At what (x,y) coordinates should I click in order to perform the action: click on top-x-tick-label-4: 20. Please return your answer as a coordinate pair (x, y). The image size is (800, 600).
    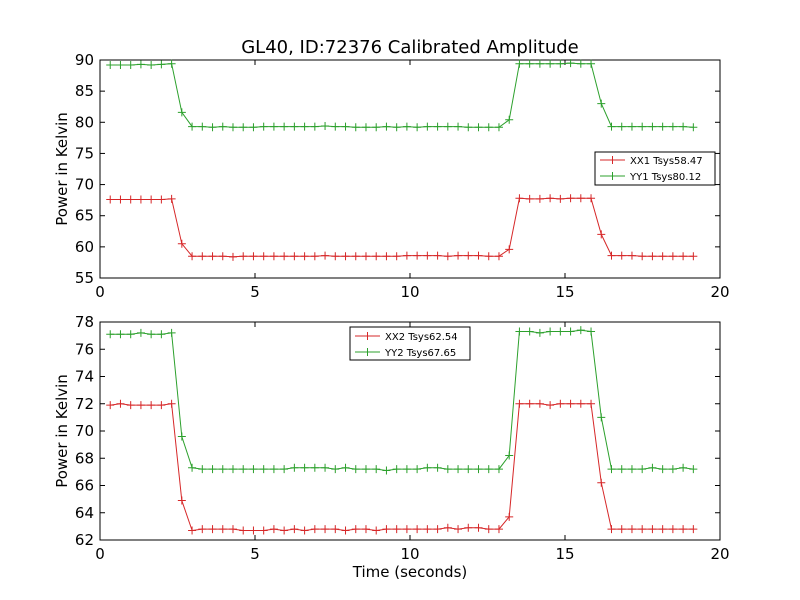
    Looking at the image, I should click on (719, 292).